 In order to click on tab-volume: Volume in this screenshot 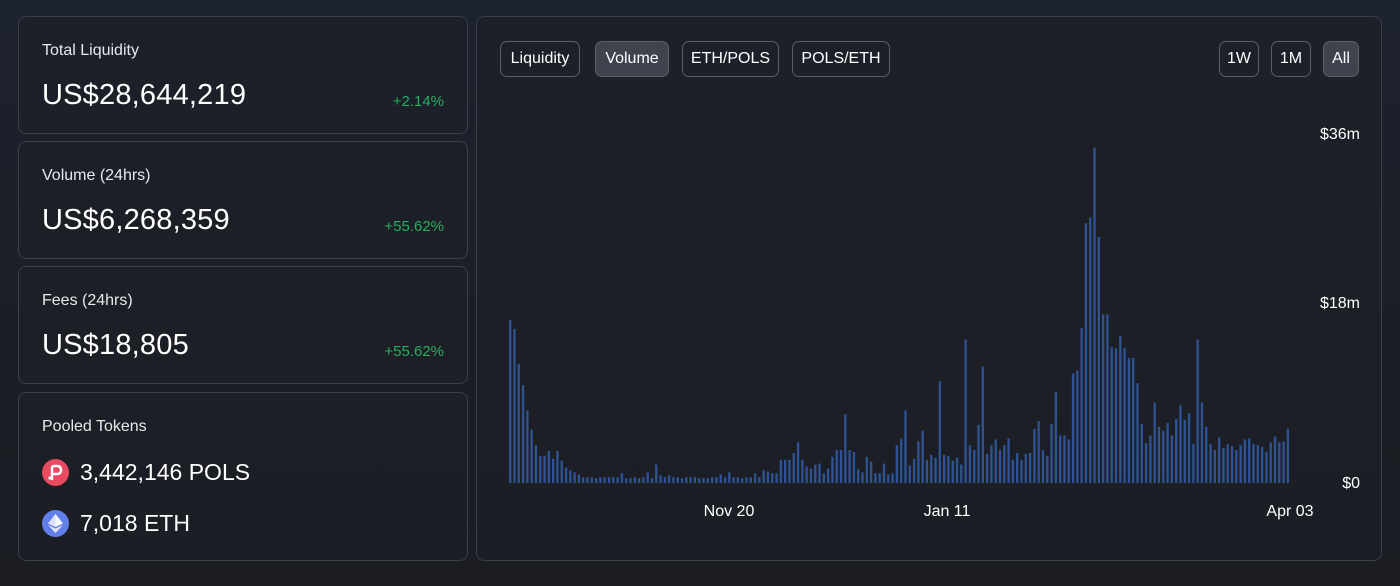, I will do `click(632, 59)`.